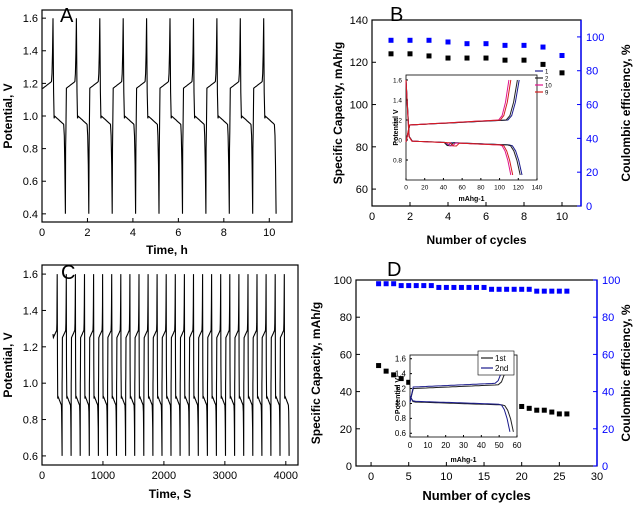  Describe the element at coordinates (133, 233) in the screenshot. I see `panel-a-xtick-label: 4` at that location.